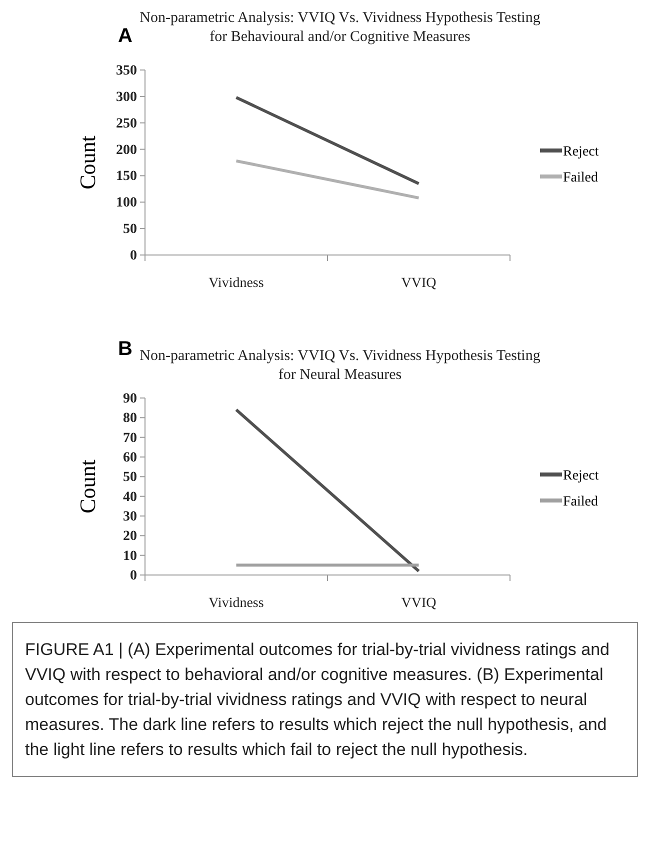 The image size is (656, 847). What do you see at coordinates (125, 36) in the screenshot?
I see `text: A` at bounding box center [125, 36].